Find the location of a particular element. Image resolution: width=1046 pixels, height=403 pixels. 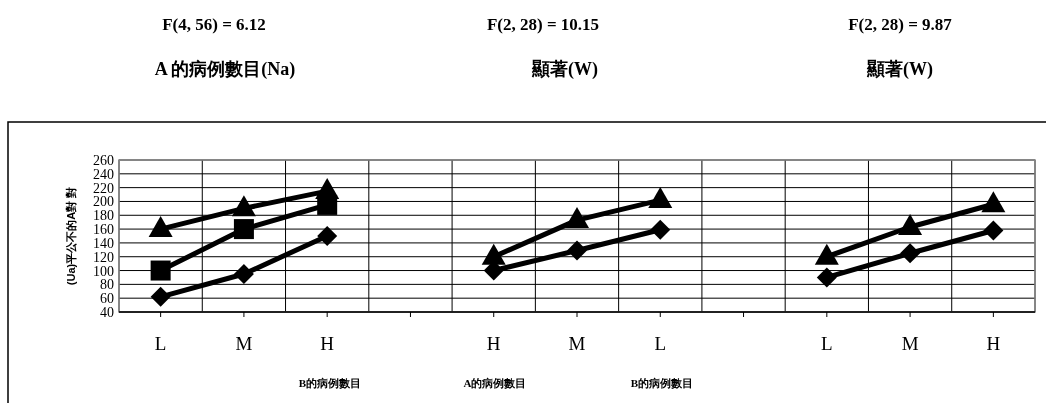

y-axis-title: (Ua)平公不的A對 對 is located at coordinates (71, 236).